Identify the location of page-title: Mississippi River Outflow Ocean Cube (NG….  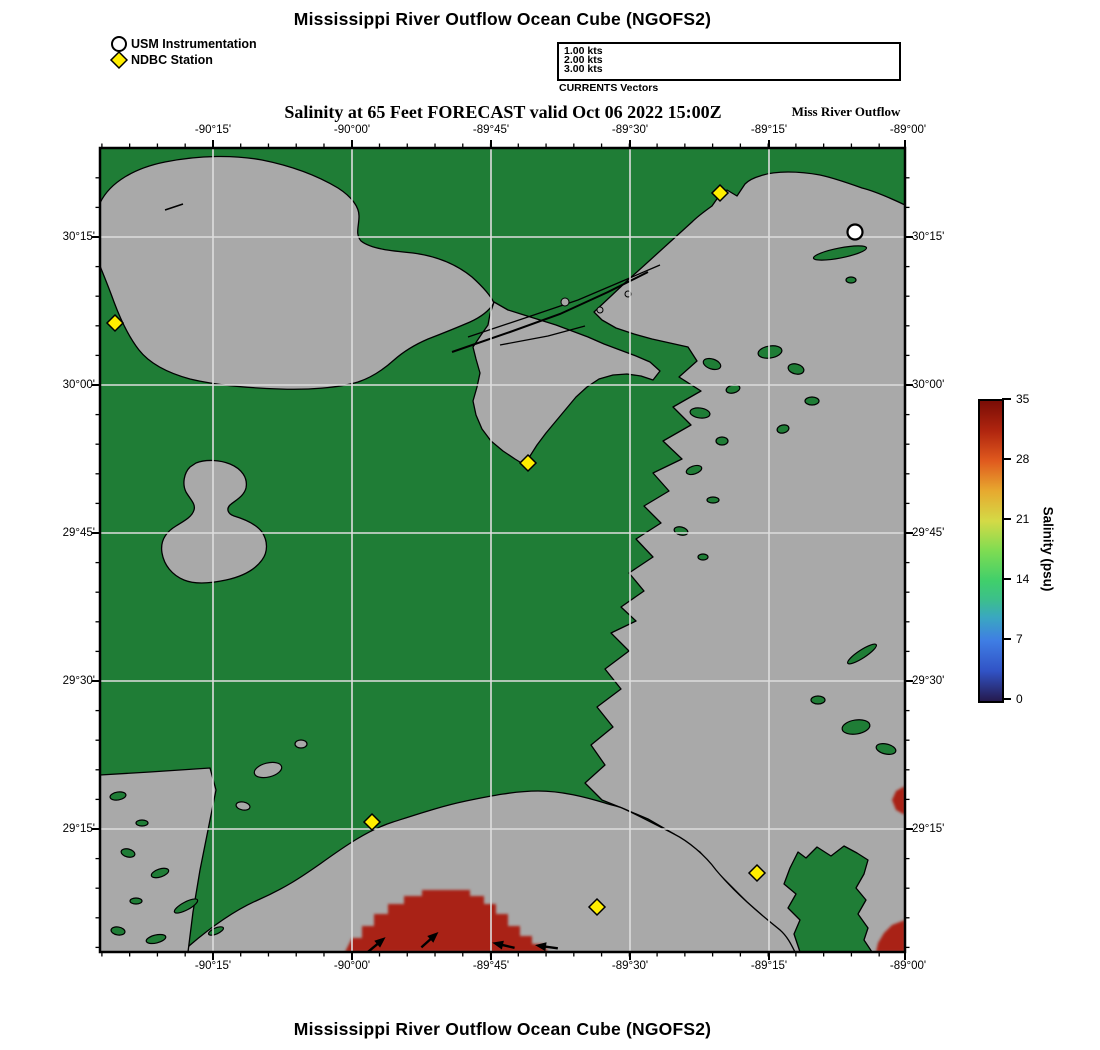
(502, 19).